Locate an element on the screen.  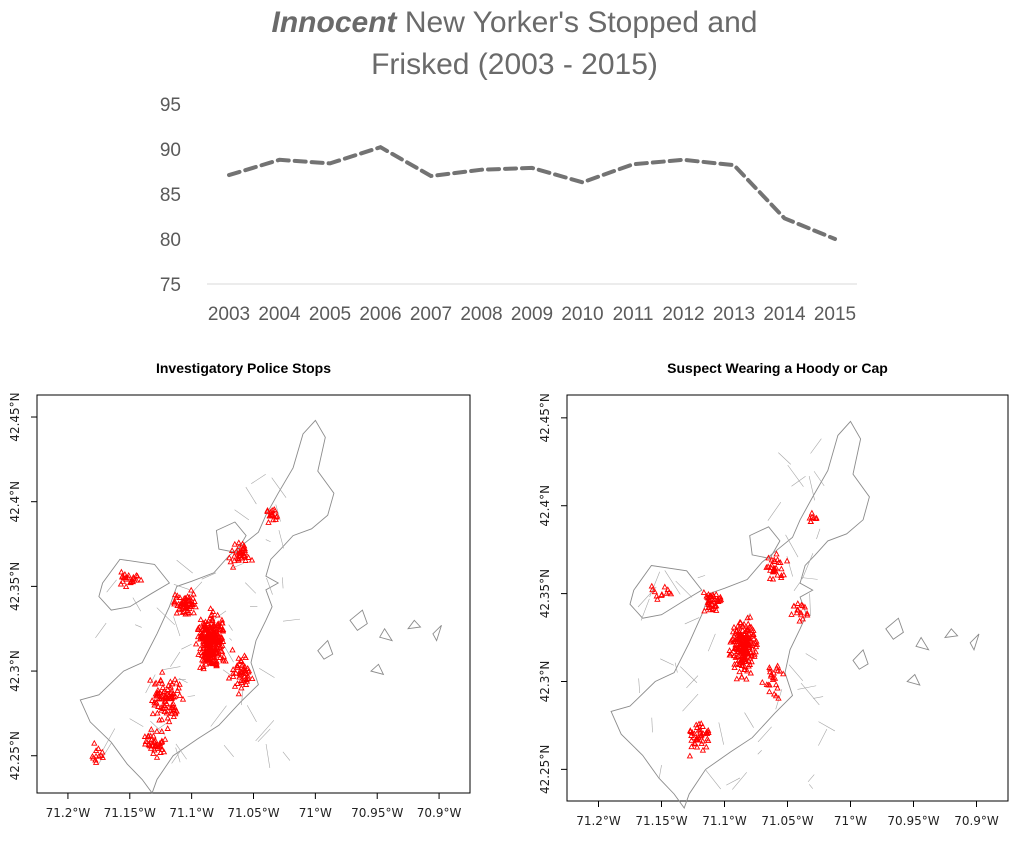
x-tick-label: 2014 is located at coordinates (784, 314).